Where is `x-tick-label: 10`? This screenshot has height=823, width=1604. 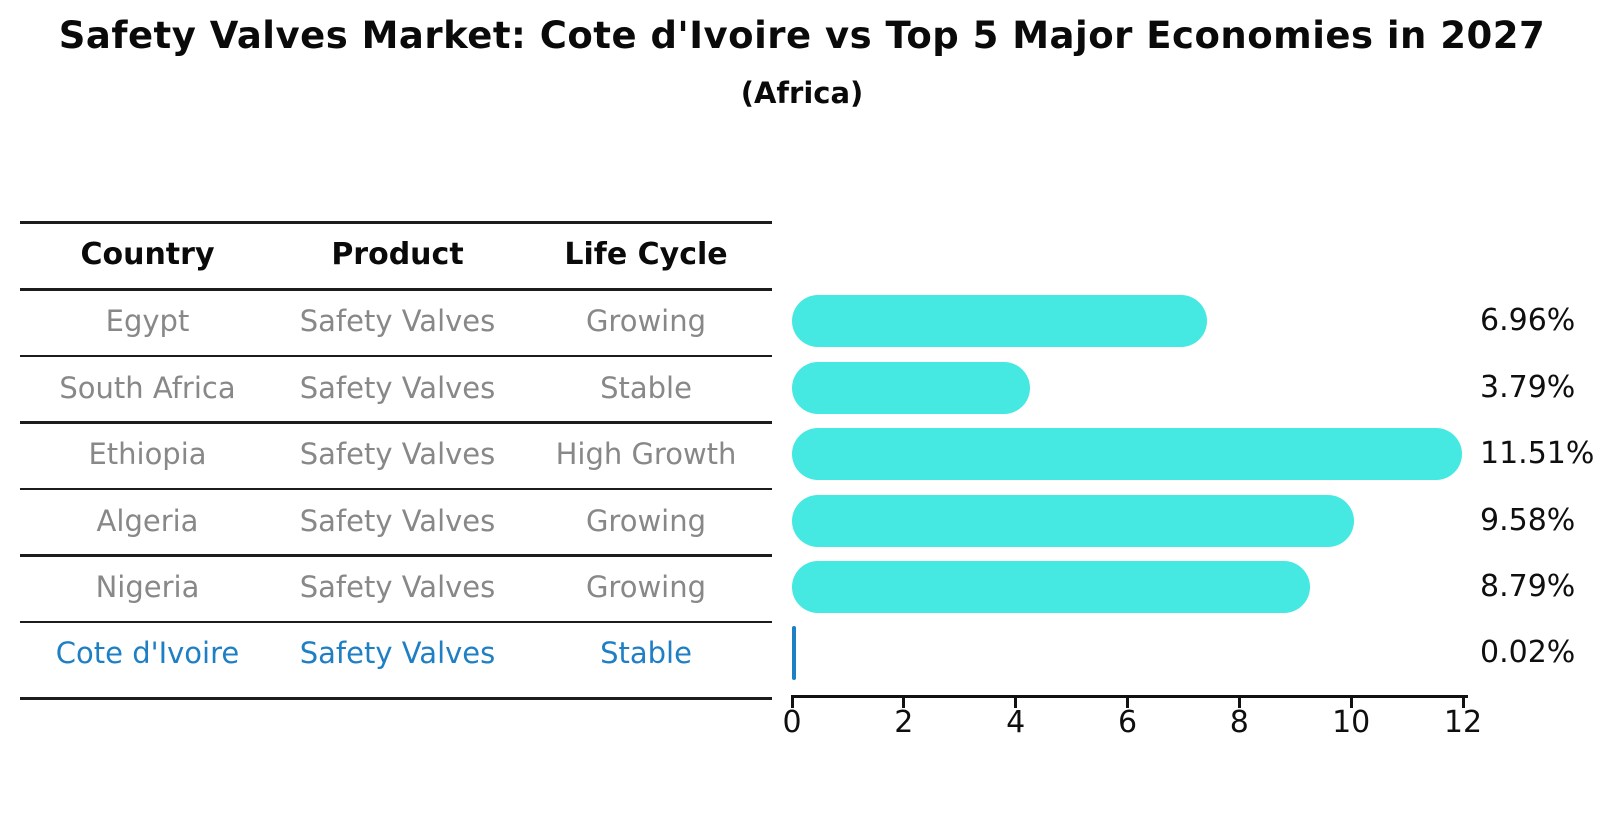
x-tick-label: 10 is located at coordinates (1351, 722).